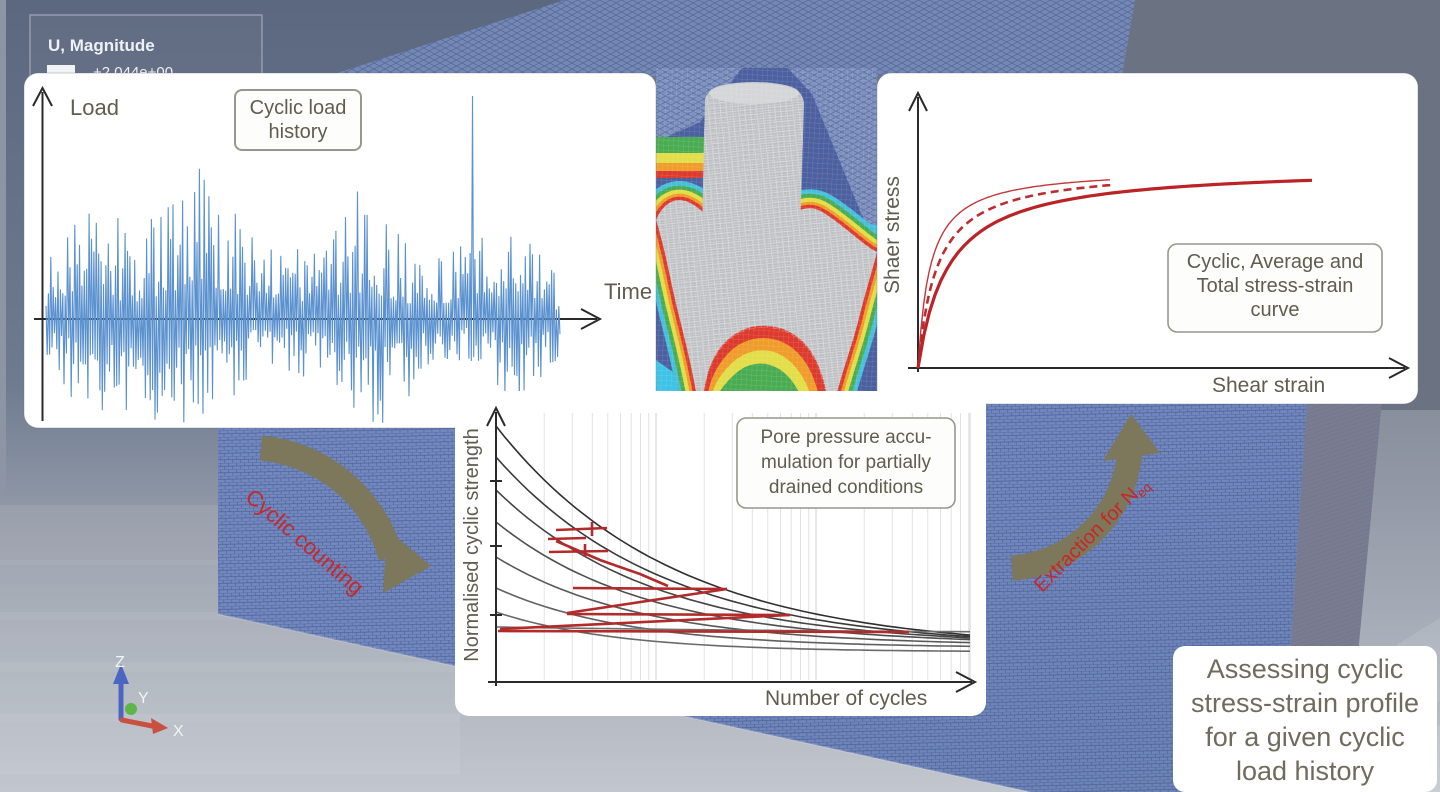 Image resolution: width=1440 pixels, height=792 pixels. What do you see at coordinates (1268, 385) in the screenshot?
I see `svg-text: Shear strain` at bounding box center [1268, 385].